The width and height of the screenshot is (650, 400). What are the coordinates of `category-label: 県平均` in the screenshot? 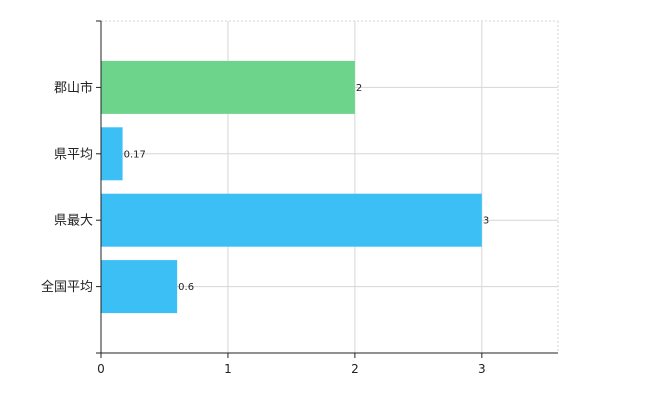 It's located at (73, 154).